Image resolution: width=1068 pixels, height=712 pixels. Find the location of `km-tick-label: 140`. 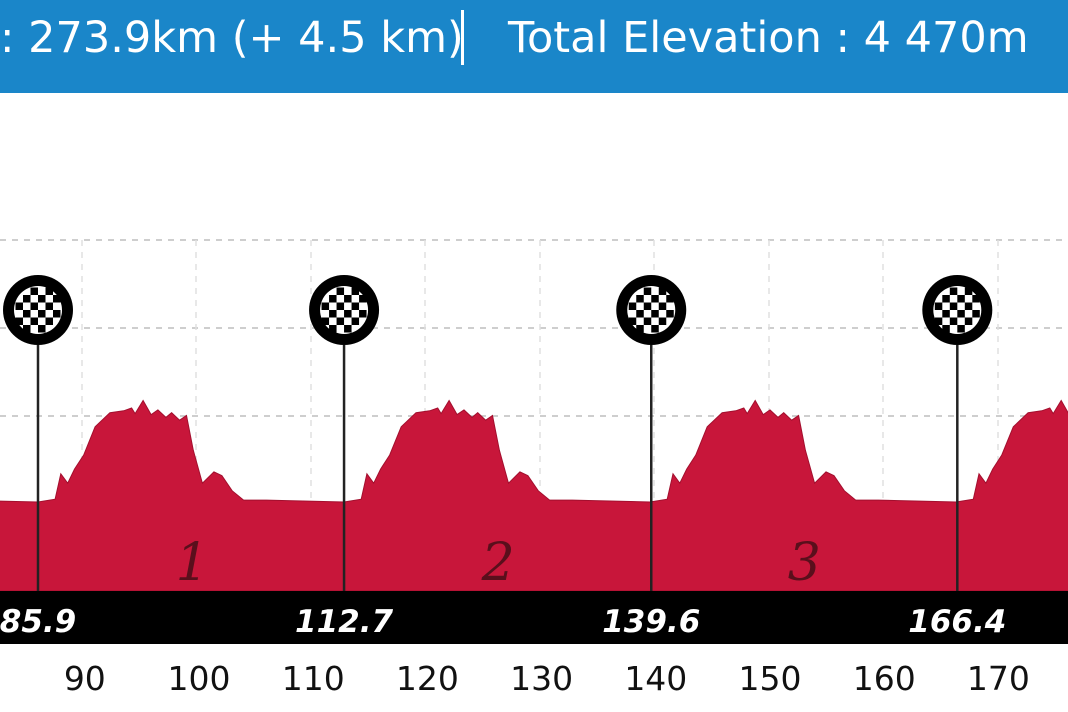

km-tick-label: 140 is located at coordinates (655, 678).